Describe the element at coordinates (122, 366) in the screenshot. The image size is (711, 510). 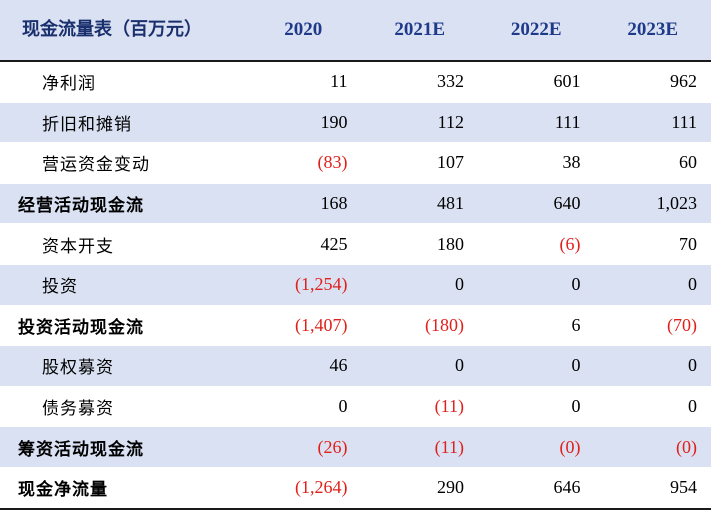
I see `row-label: 股权募资` at that location.